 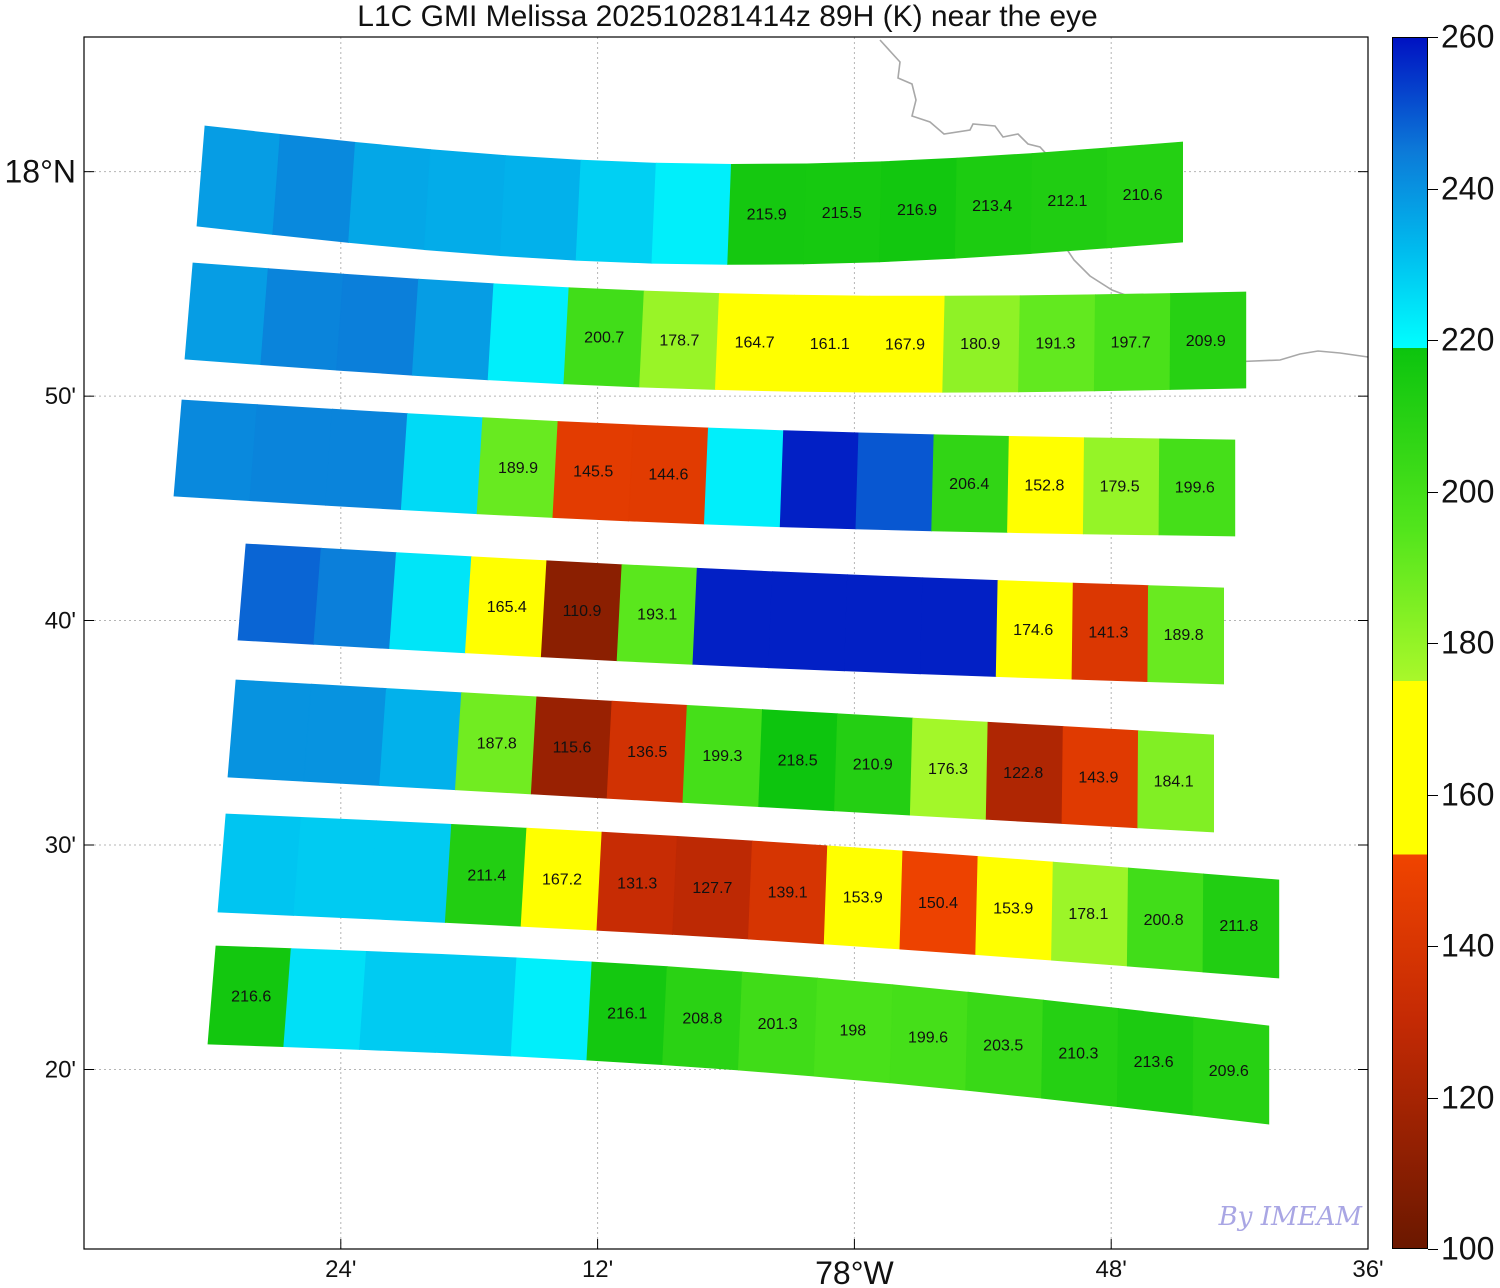 What do you see at coordinates (702, 1019) in the screenshot?
I see `pixel-value-label: 208.8` at bounding box center [702, 1019].